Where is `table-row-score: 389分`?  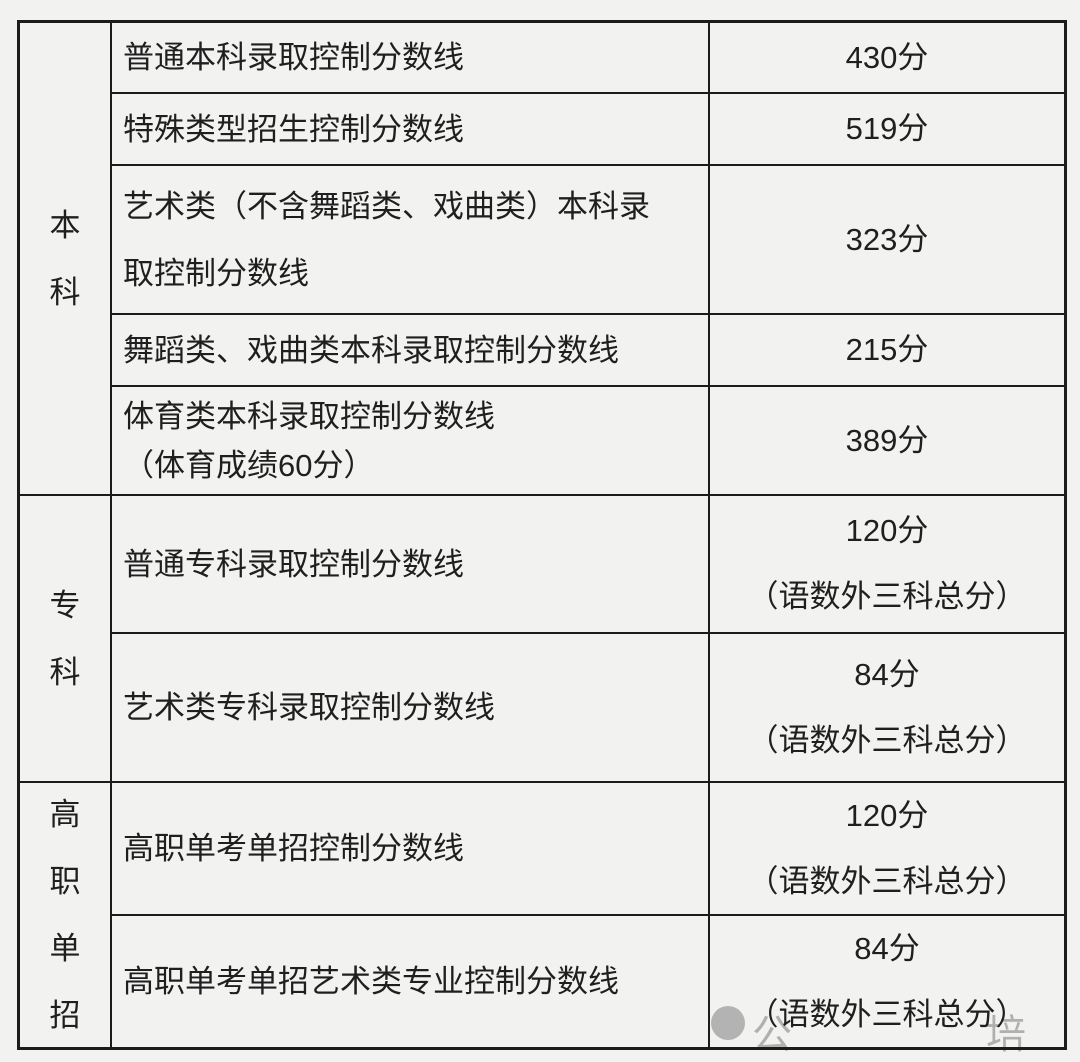 table-row-score: 389分 is located at coordinates (887, 441).